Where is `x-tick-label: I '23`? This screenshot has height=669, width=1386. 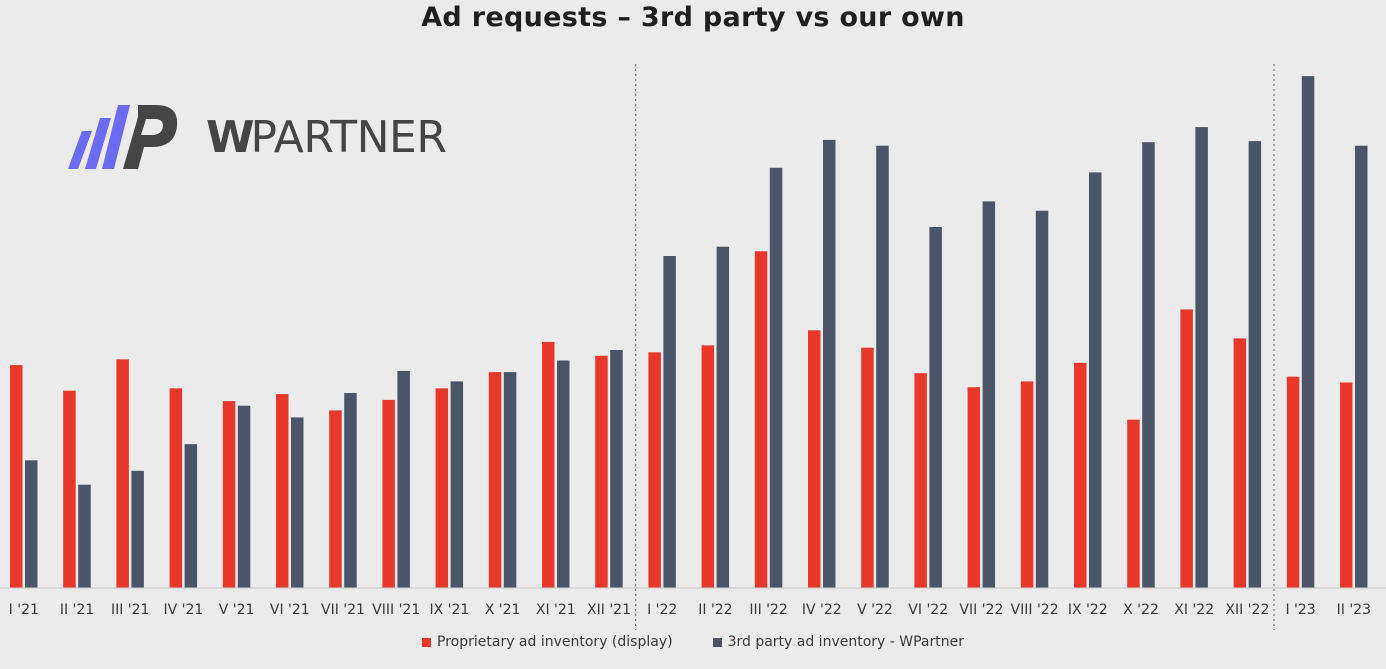
x-tick-label: I '23 is located at coordinates (1300, 610).